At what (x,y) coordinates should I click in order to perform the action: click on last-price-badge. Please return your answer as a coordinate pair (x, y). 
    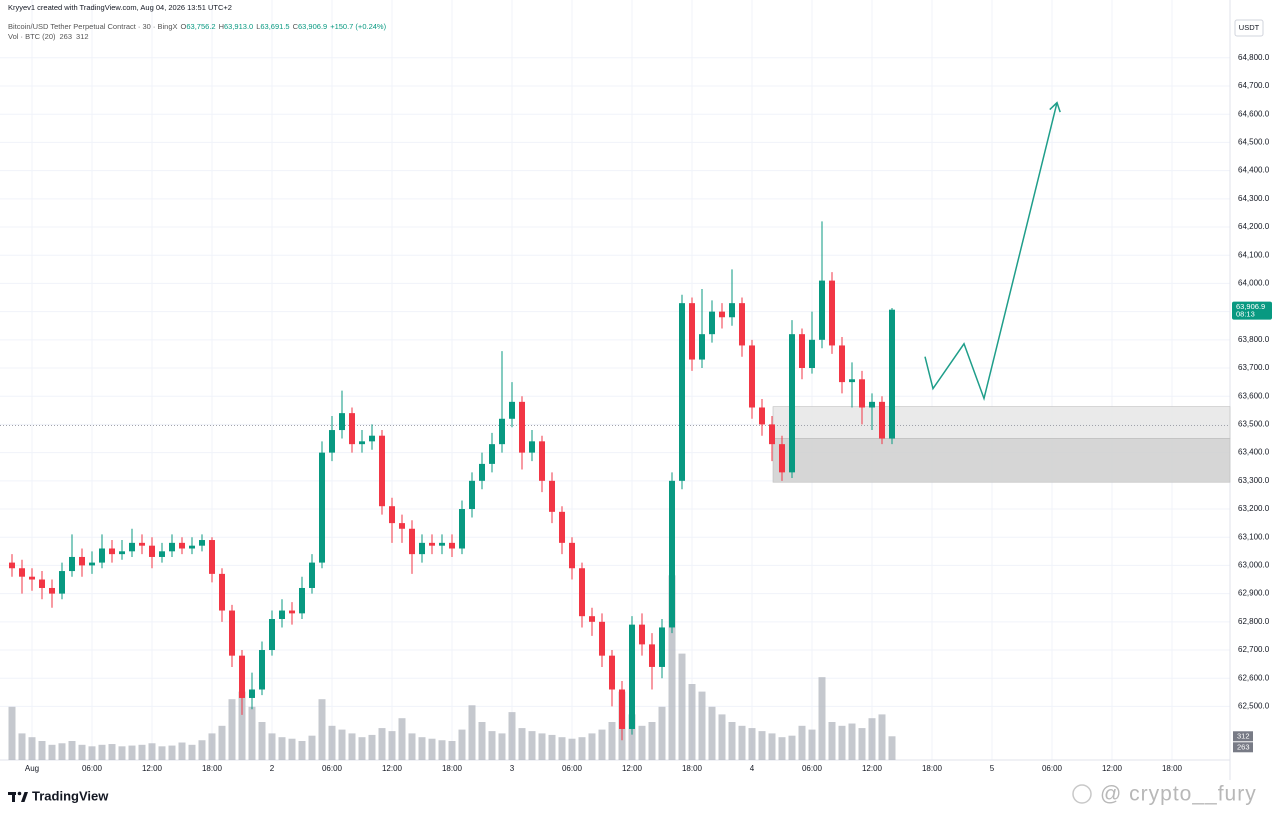
    Looking at the image, I should click on (1252, 310).